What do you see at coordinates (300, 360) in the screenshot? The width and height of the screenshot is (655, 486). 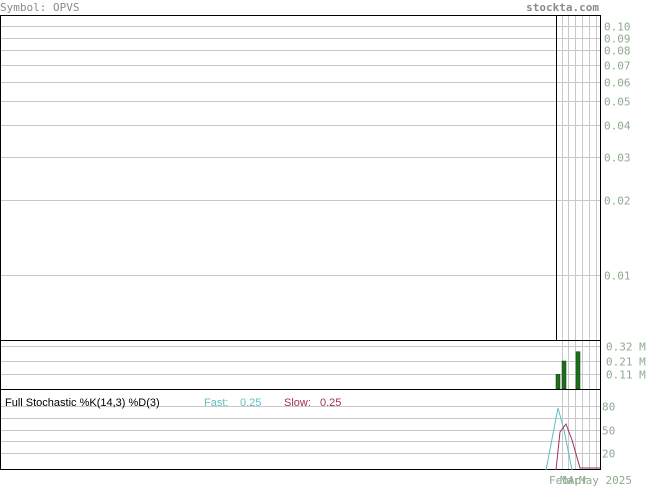 I see `volume-gridlines` at bounding box center [300, 360].